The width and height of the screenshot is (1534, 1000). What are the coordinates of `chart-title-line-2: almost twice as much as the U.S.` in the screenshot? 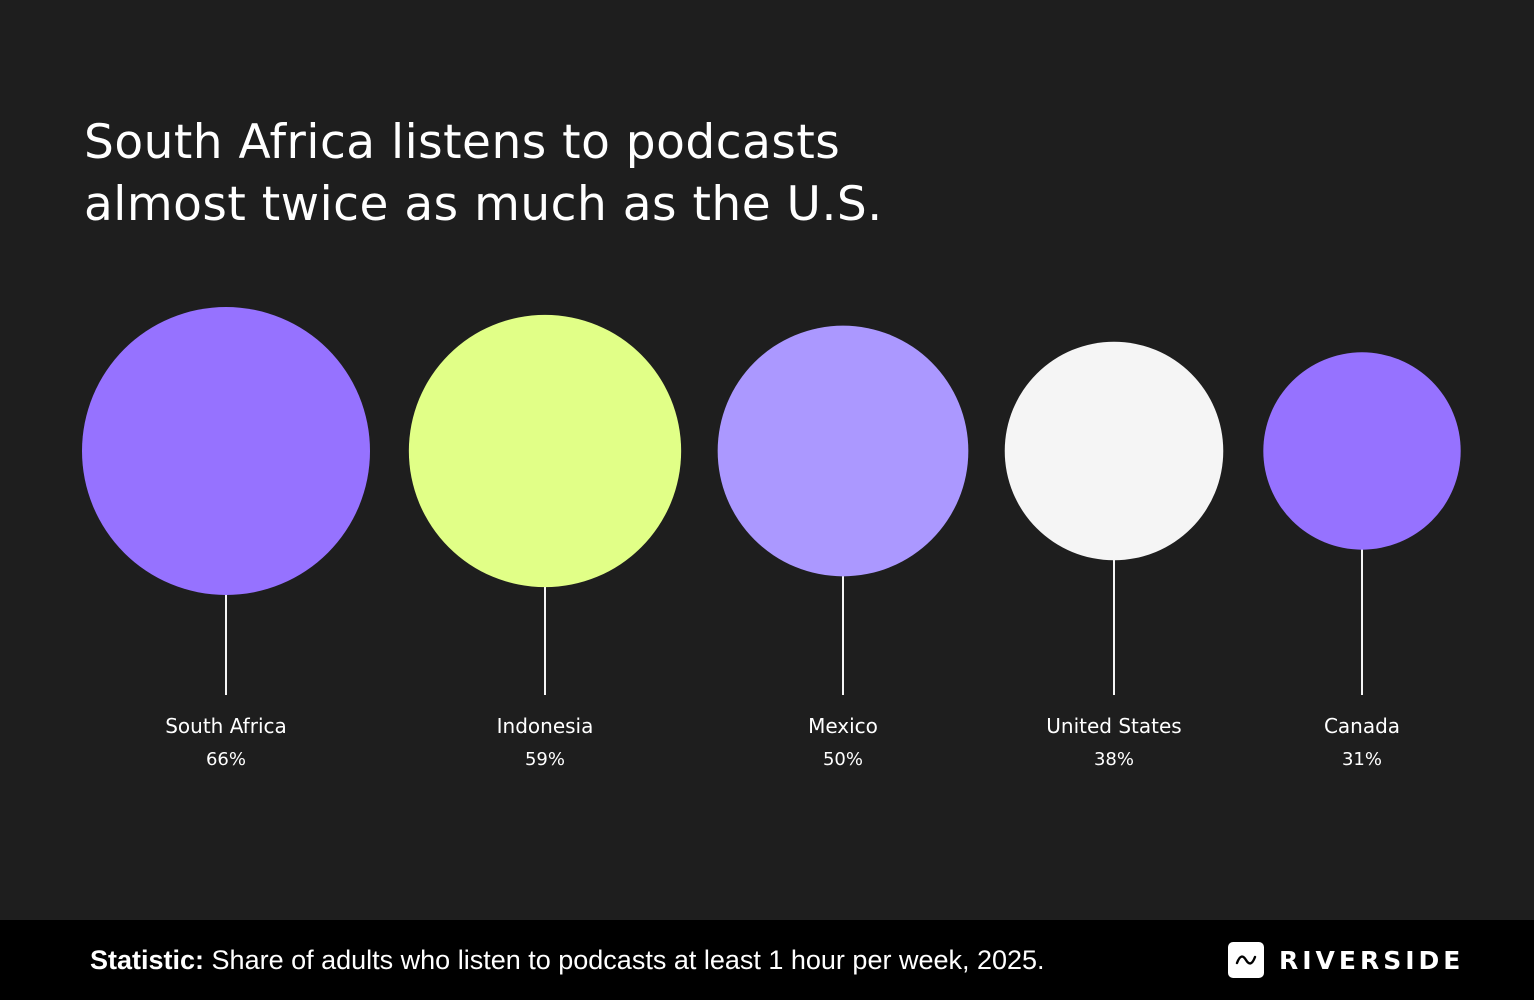 It's located at (483, 204).